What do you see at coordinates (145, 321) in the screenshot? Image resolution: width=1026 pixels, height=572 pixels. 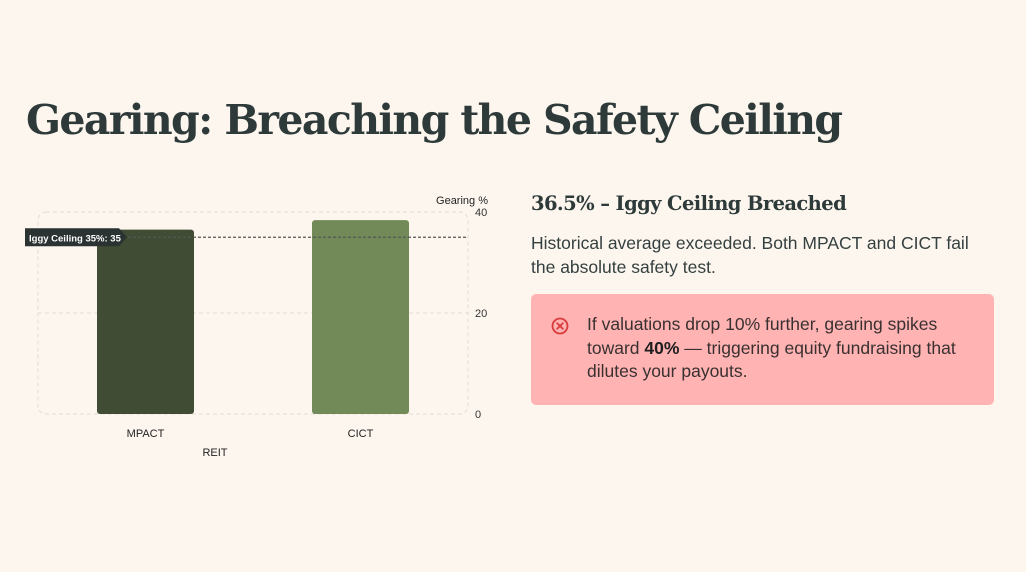 I see `bar-mpact` at bounding box center [145, 321].